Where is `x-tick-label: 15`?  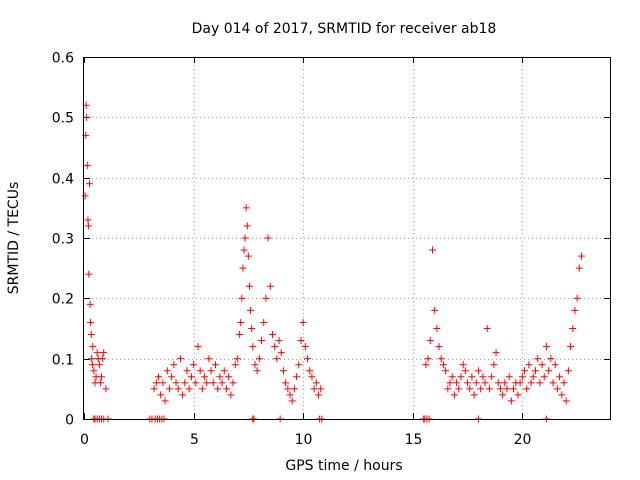 x-tick-label: 15 is located at coordinates (414, 440).